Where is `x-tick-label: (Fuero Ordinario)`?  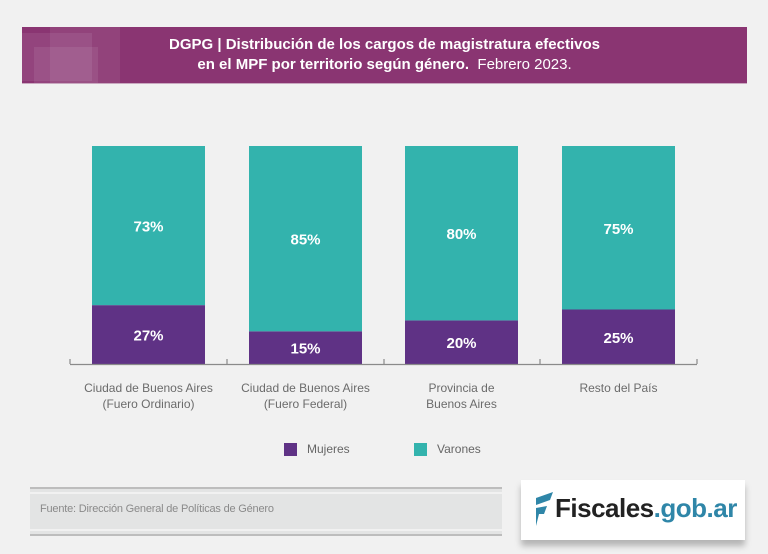 x-tick-label: (Fuero Ordinario) is located at coordinates (148, 404).